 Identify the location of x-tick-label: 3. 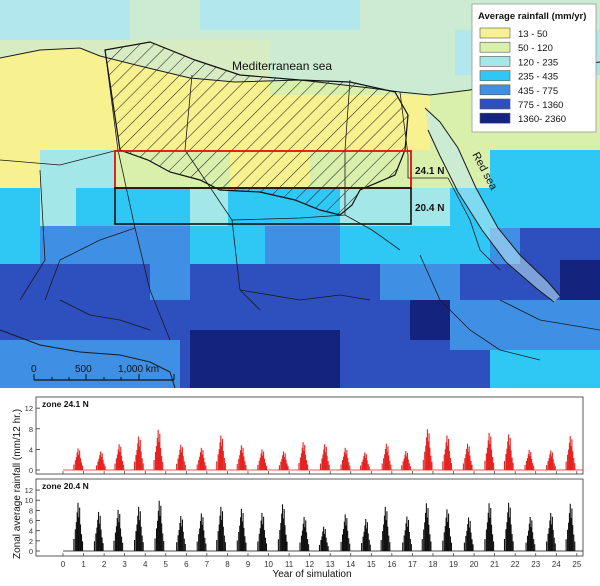
(124, 564).